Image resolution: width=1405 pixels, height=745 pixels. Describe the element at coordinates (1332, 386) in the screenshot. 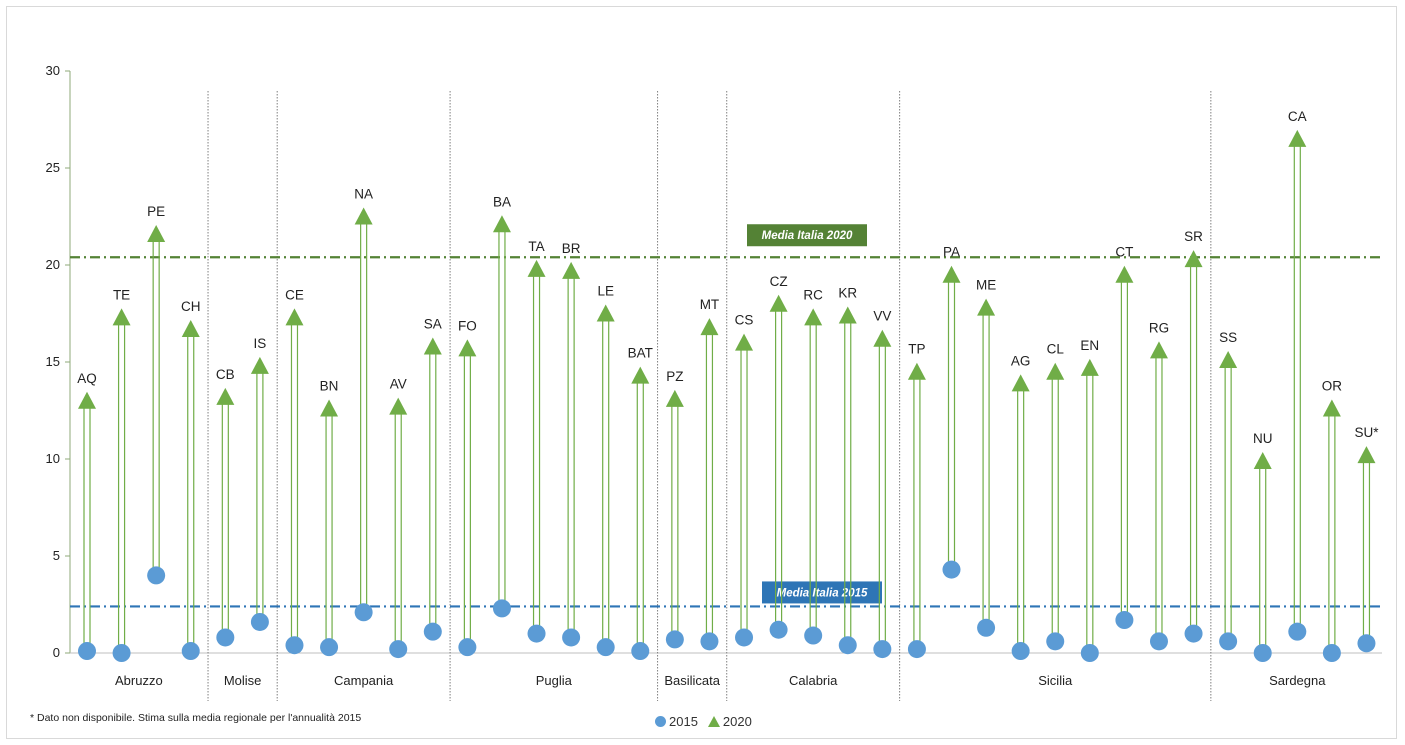

I see `province-label: OR` at that location.